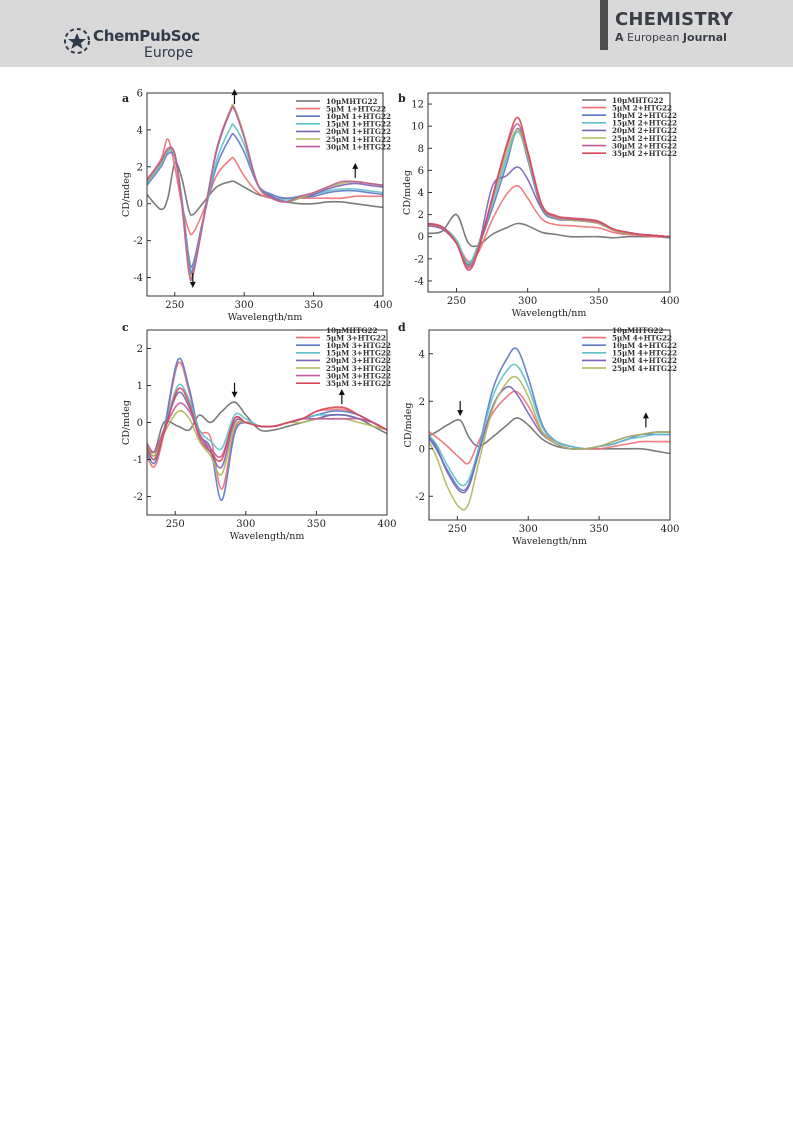 This screenshot has width=793, height=1121. I want to click on legend-label: 5μM 1+HTG22, so click(356, 108).